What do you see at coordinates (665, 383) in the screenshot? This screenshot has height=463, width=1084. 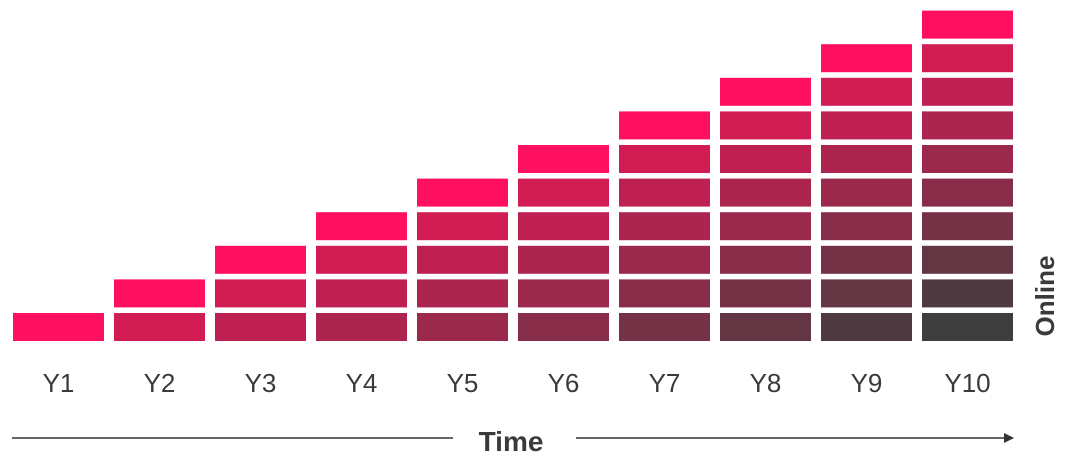 I see `x-tick-label: Y7` at bounding box center [665, 383].